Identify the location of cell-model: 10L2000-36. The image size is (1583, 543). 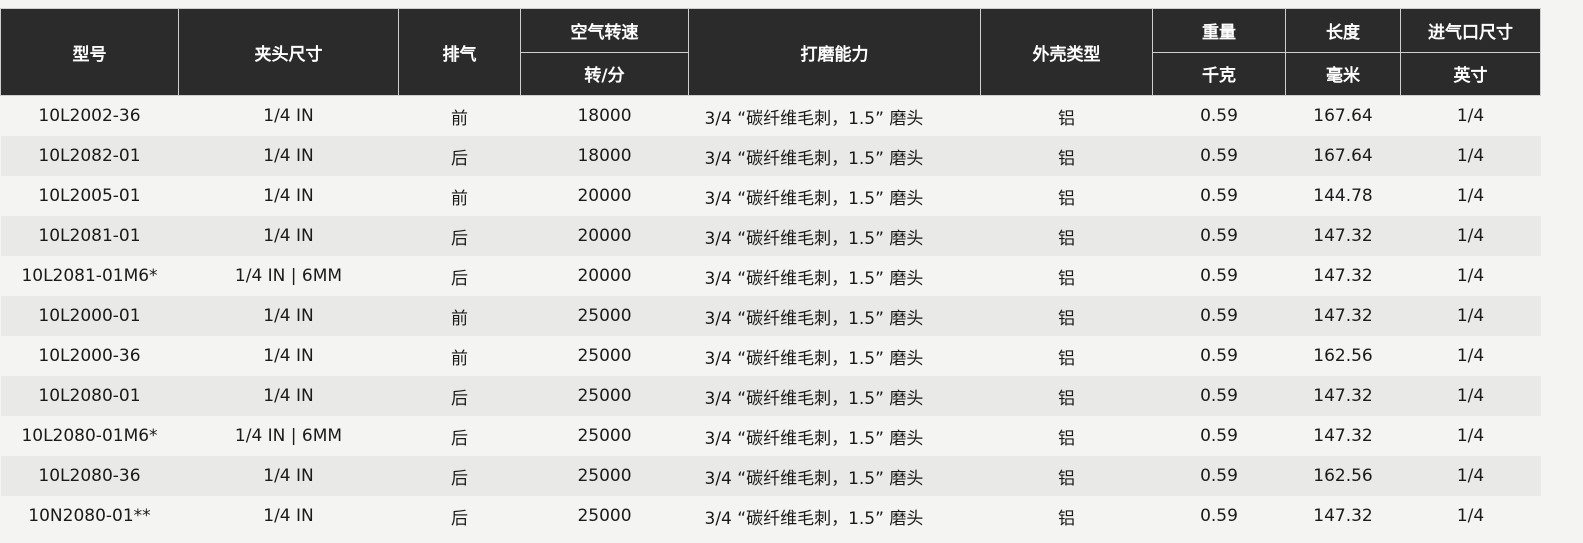
(89, 356).